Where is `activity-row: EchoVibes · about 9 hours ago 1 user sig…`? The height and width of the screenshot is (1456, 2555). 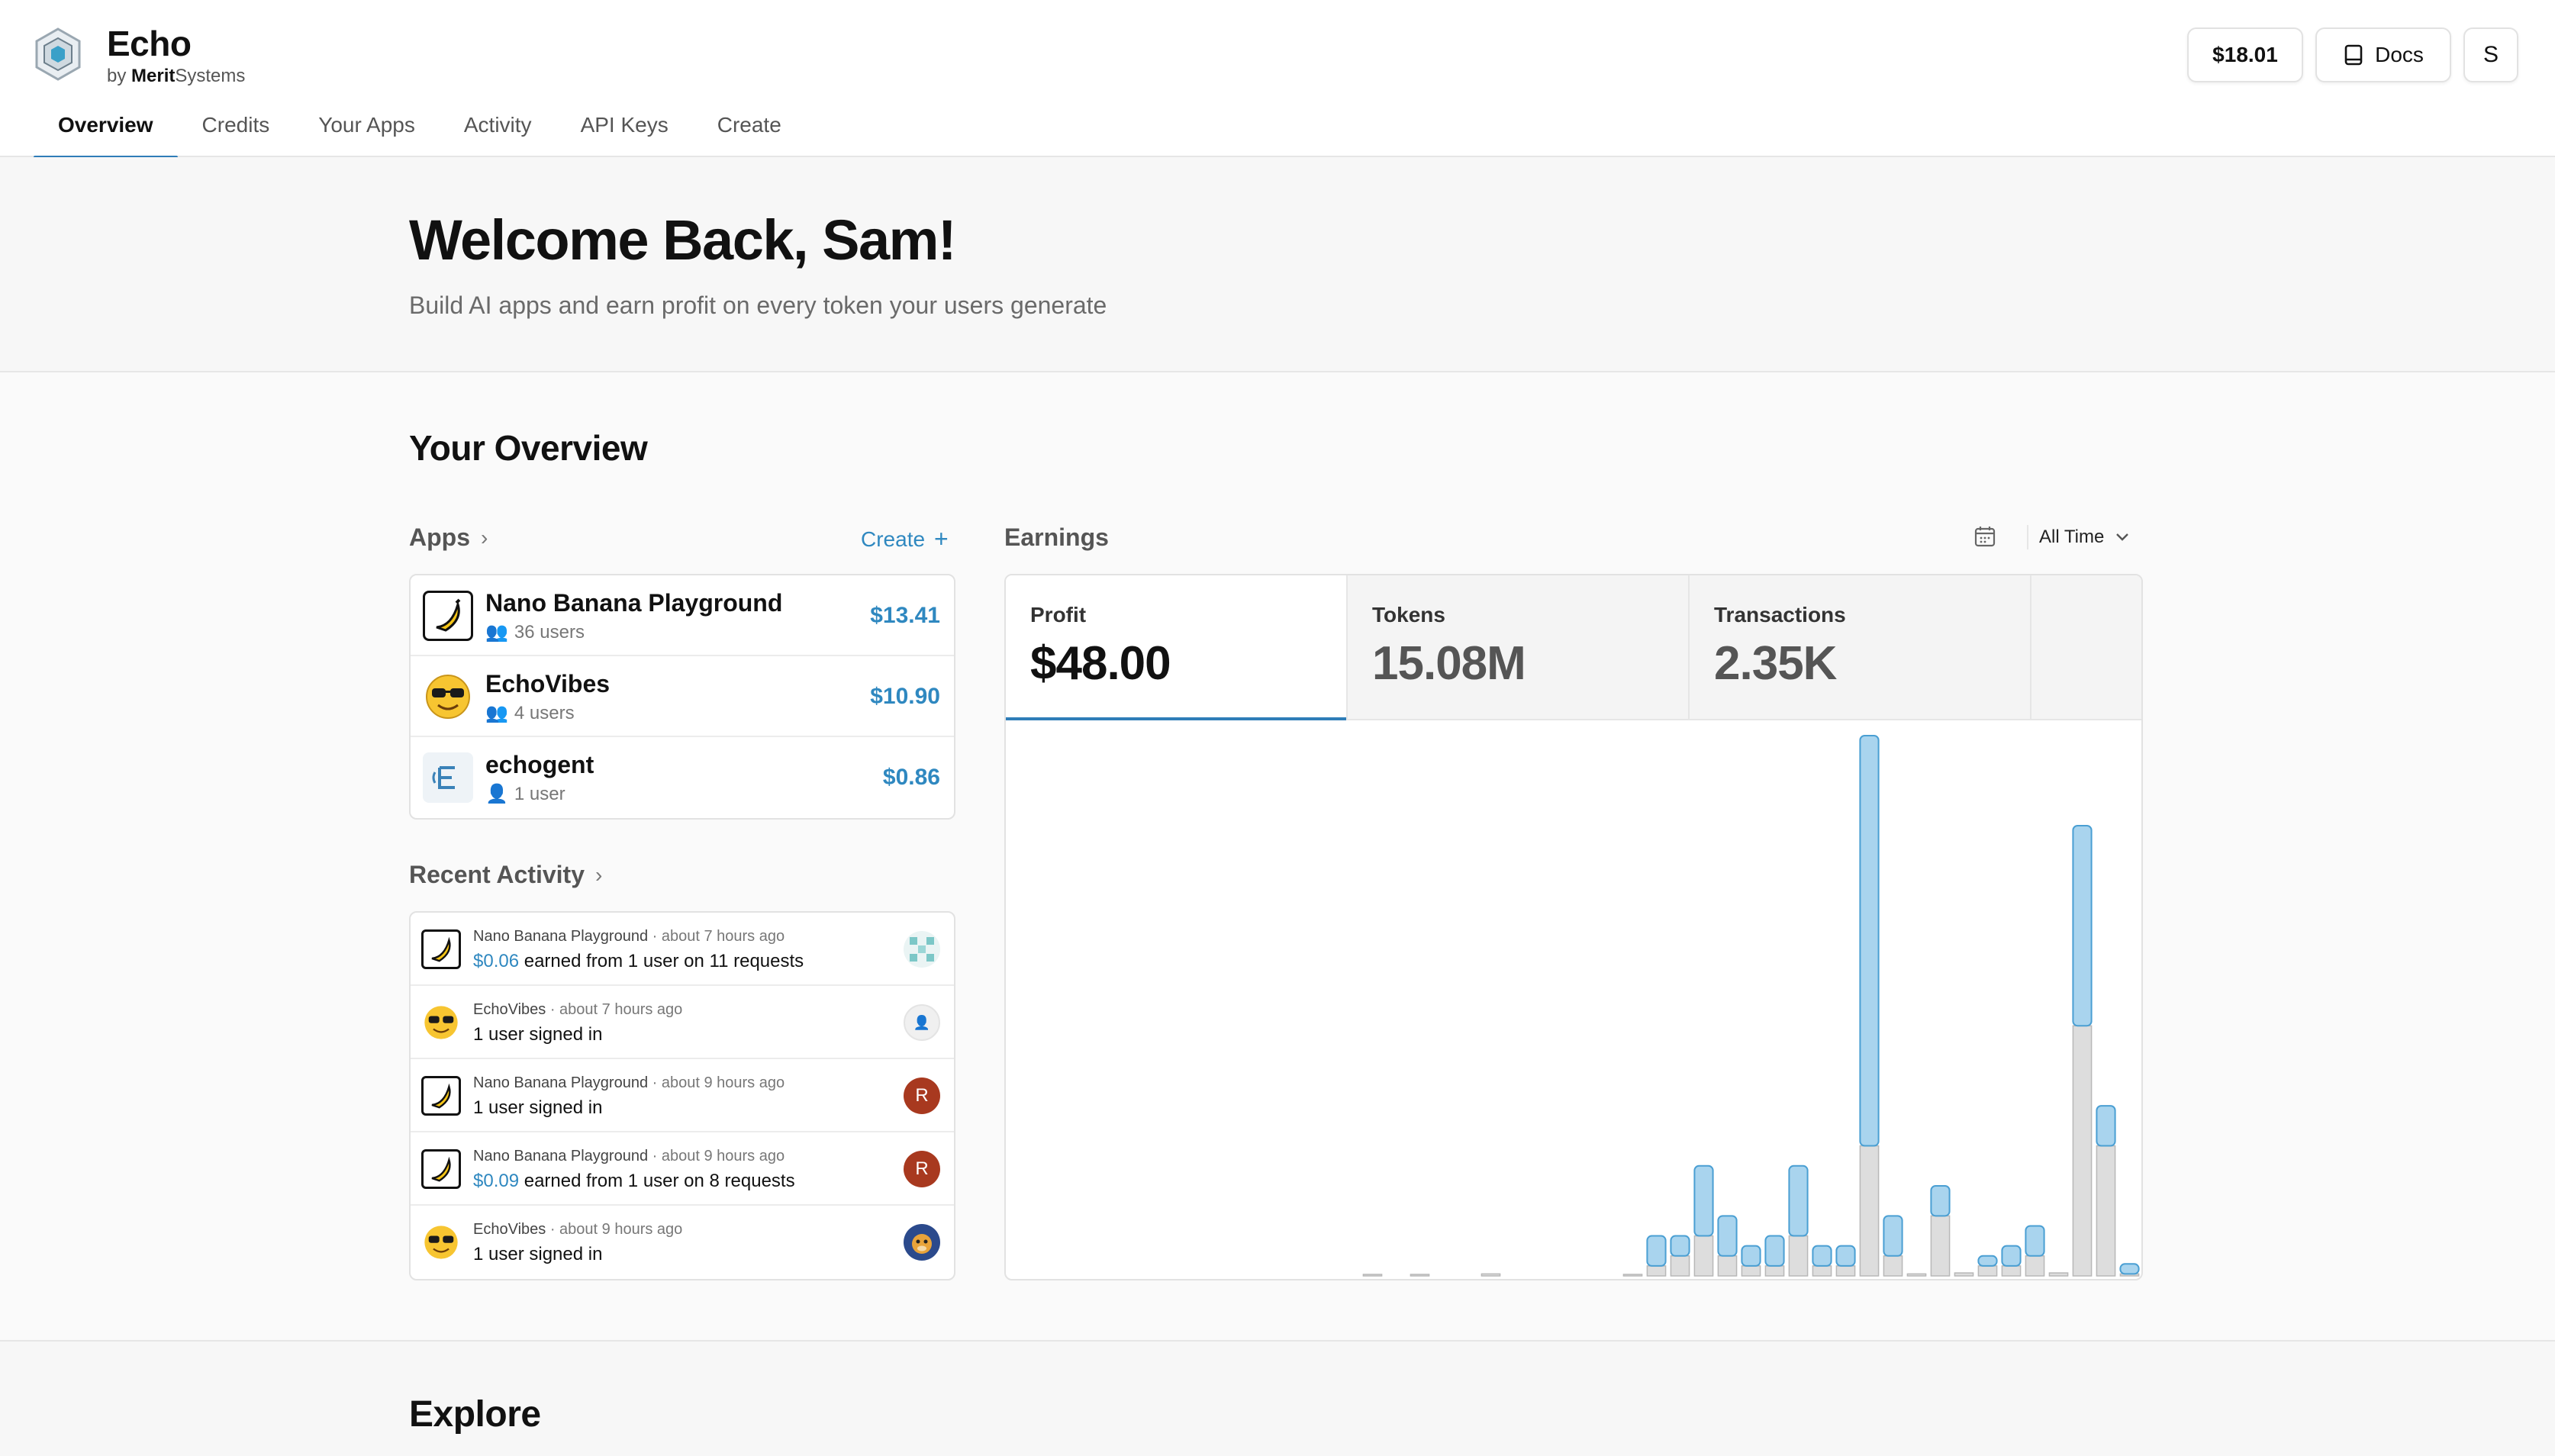 activity-row: EchoVibes · about 9 hours ago 1 user sig… is located at coordinates (683, 1242).